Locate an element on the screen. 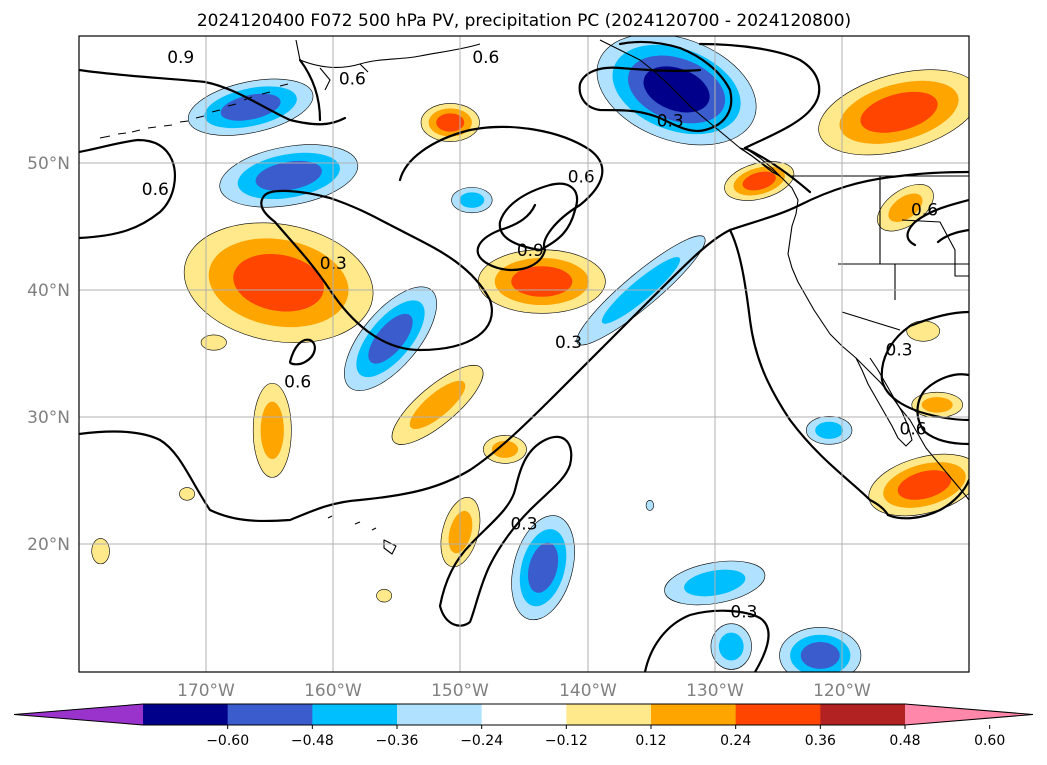 The height and width of the screenshot is (765, 1047). alaska-peninsula-coast is located at coordinates (388, 65).